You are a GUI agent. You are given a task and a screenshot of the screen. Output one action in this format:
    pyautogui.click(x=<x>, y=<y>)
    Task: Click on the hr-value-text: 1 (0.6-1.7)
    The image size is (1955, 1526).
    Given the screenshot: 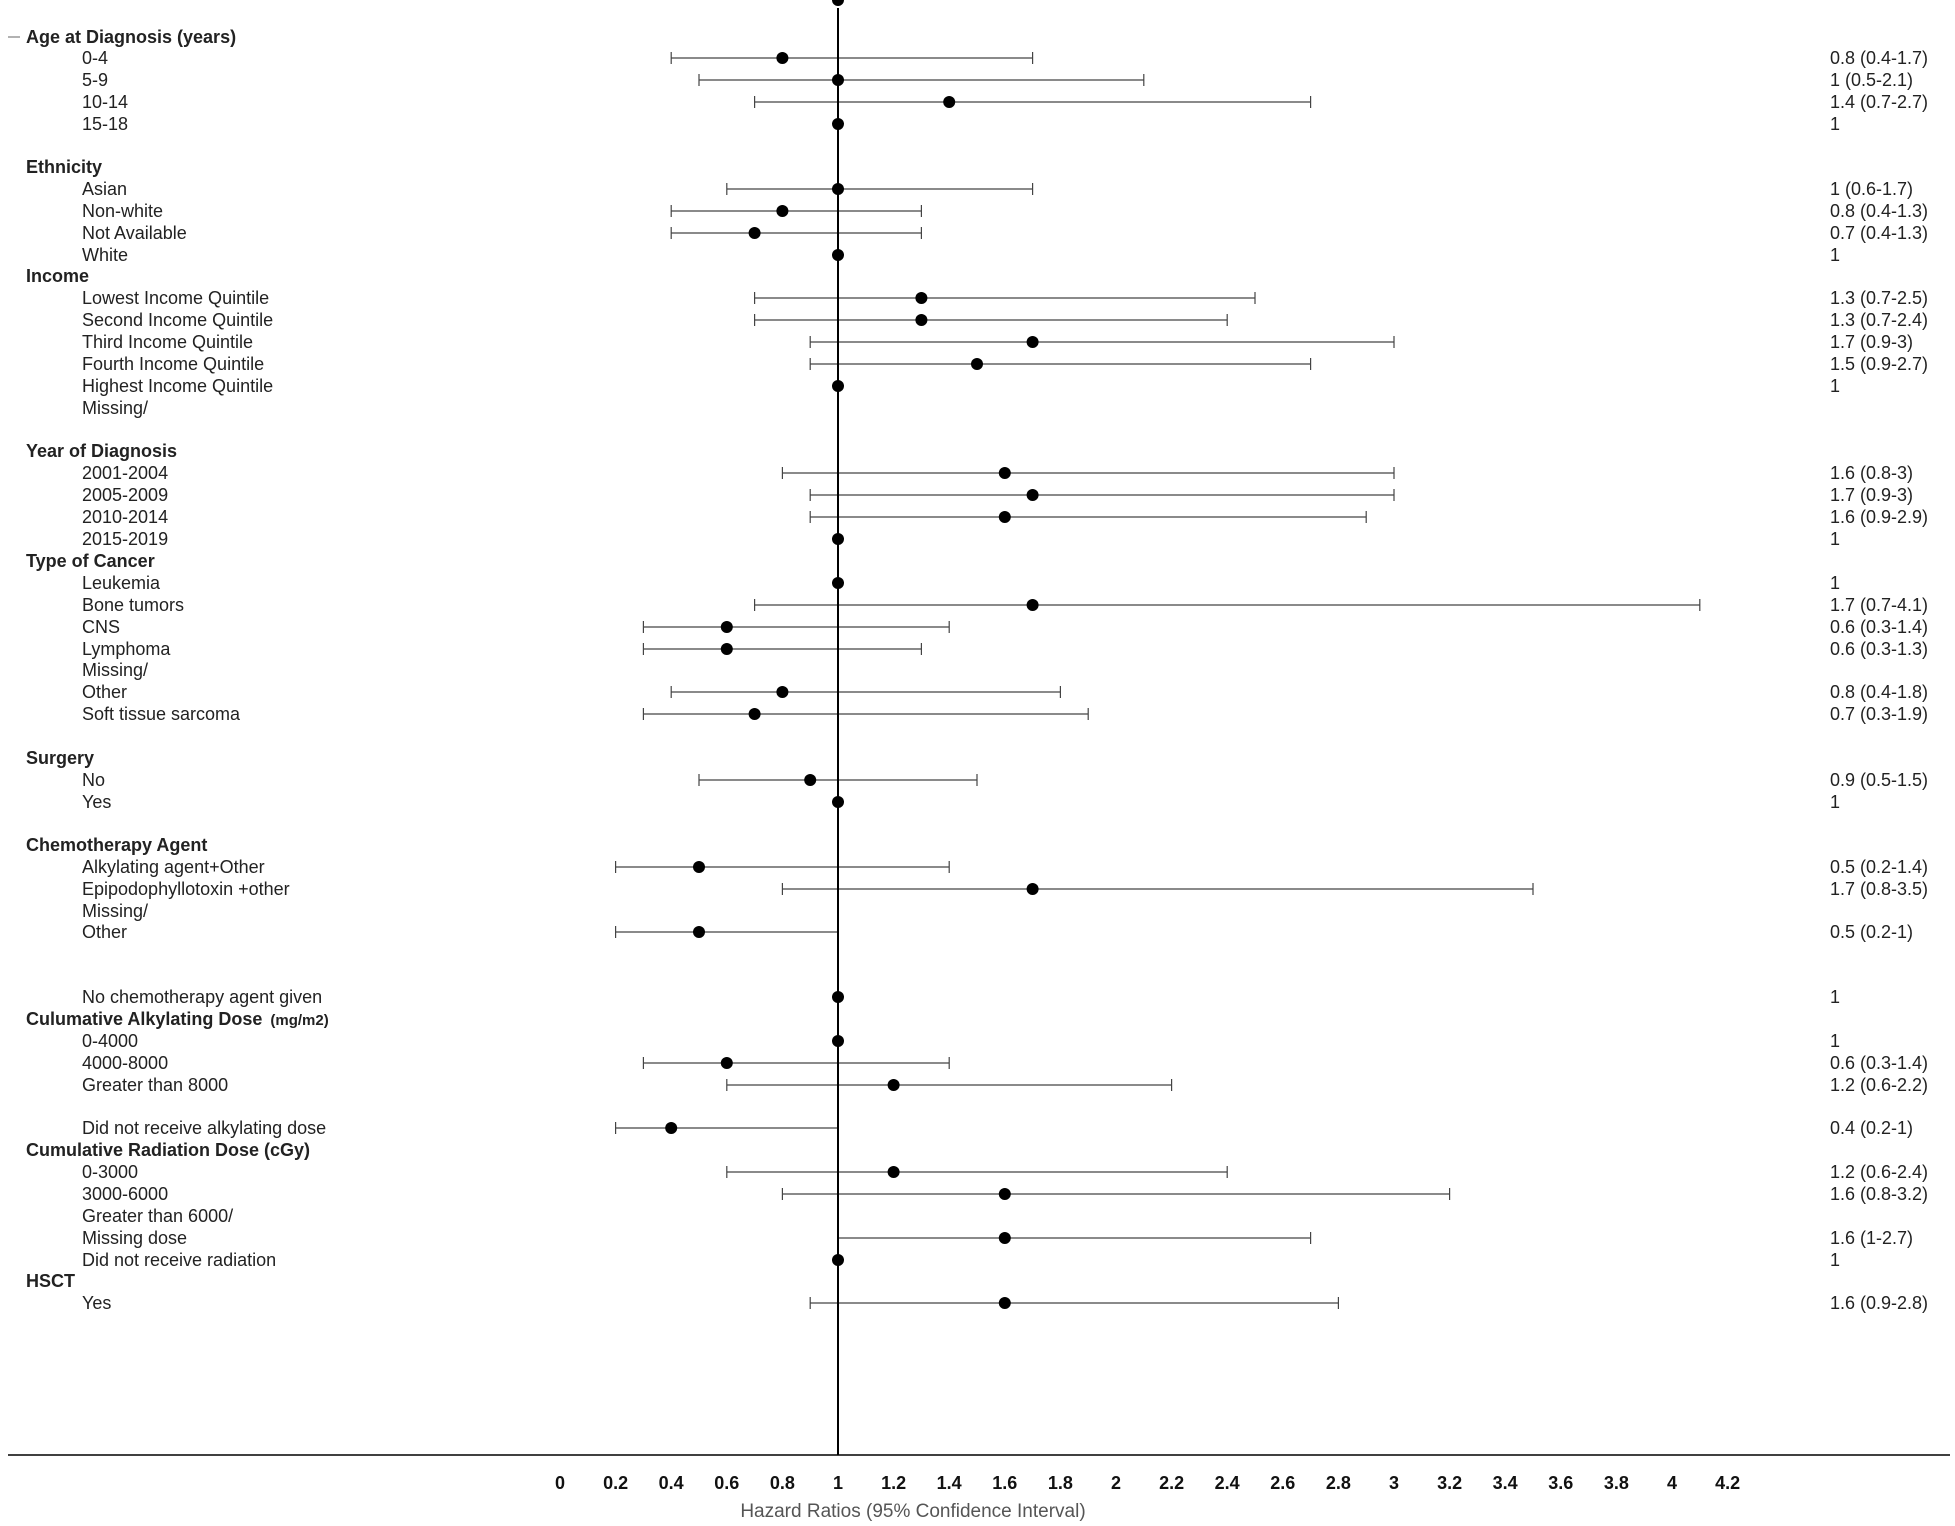 What is the action you would take?
    pyautogui.click(x=1871, y=189)
    